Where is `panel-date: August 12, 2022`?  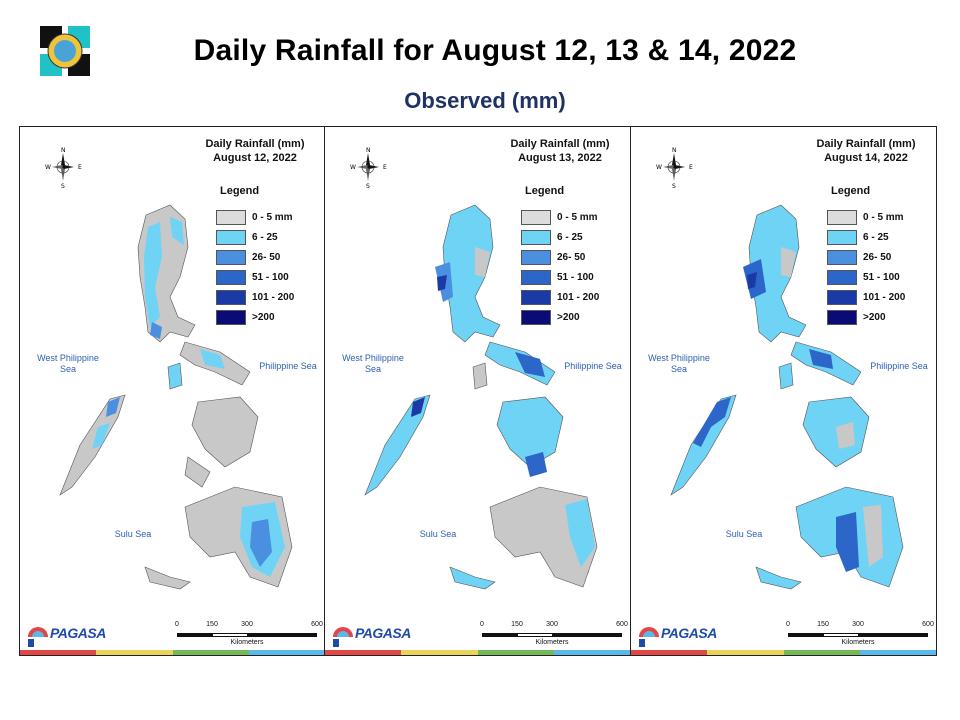
panel-date: August 12, 2022 is located at coordinates (255, 158).